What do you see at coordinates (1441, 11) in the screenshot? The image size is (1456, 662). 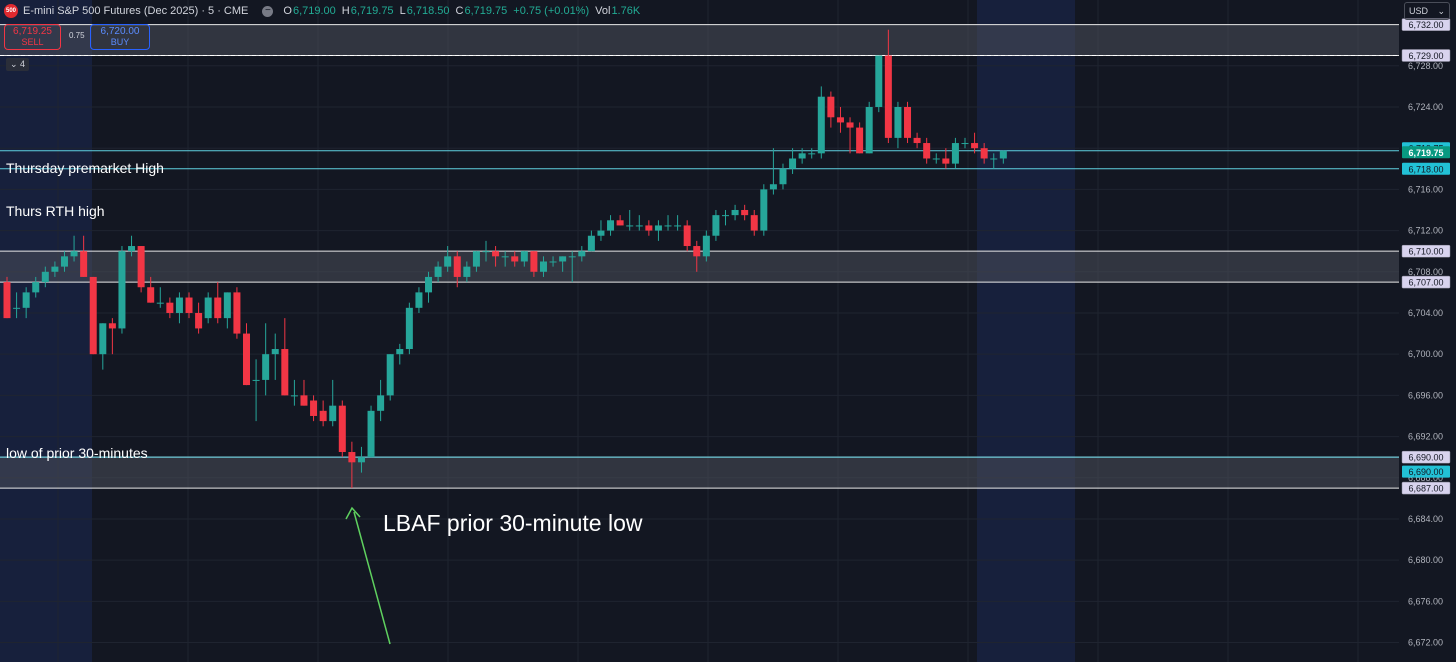 I see `chevron-down-icon: ⌄` at bounding box center [1441, 11].